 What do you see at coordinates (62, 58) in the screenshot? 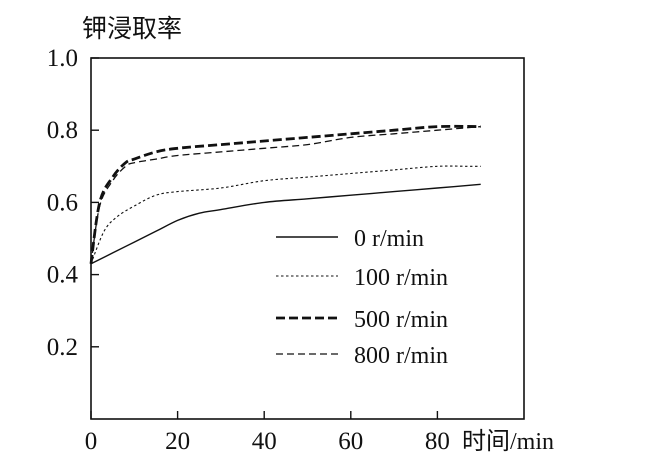
I see `y-tick-label: 1.0` at bounding box center [62, 58].